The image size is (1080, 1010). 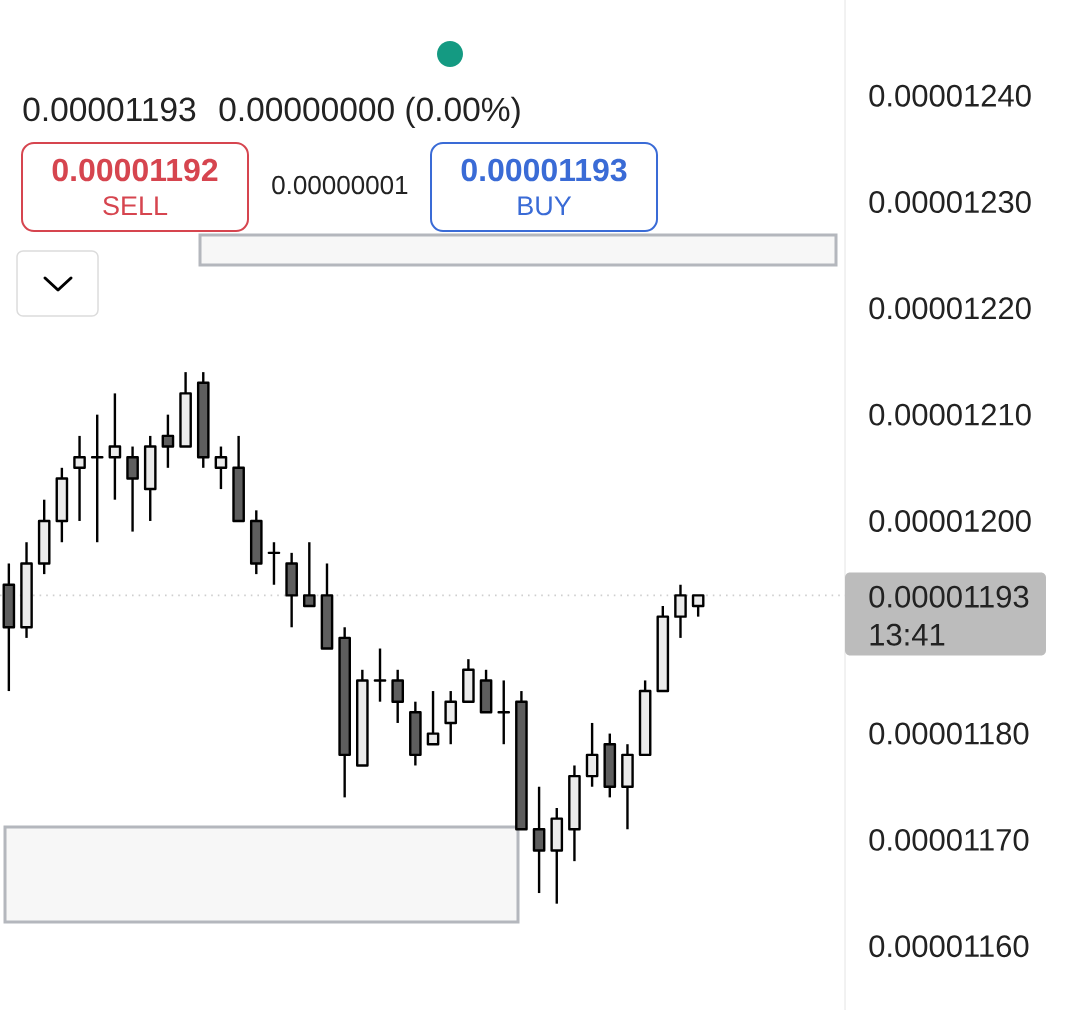 I want to click on y-tick-label: 0.00001230, so click(x=950, y=202).